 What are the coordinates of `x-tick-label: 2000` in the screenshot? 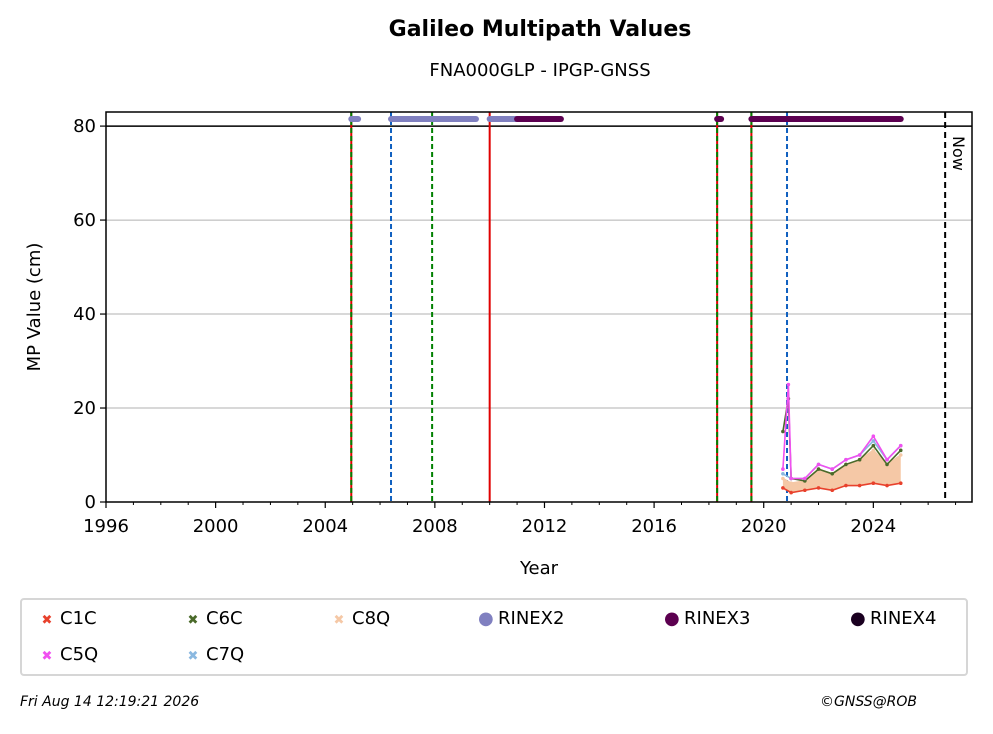 It's located at (216, 526).